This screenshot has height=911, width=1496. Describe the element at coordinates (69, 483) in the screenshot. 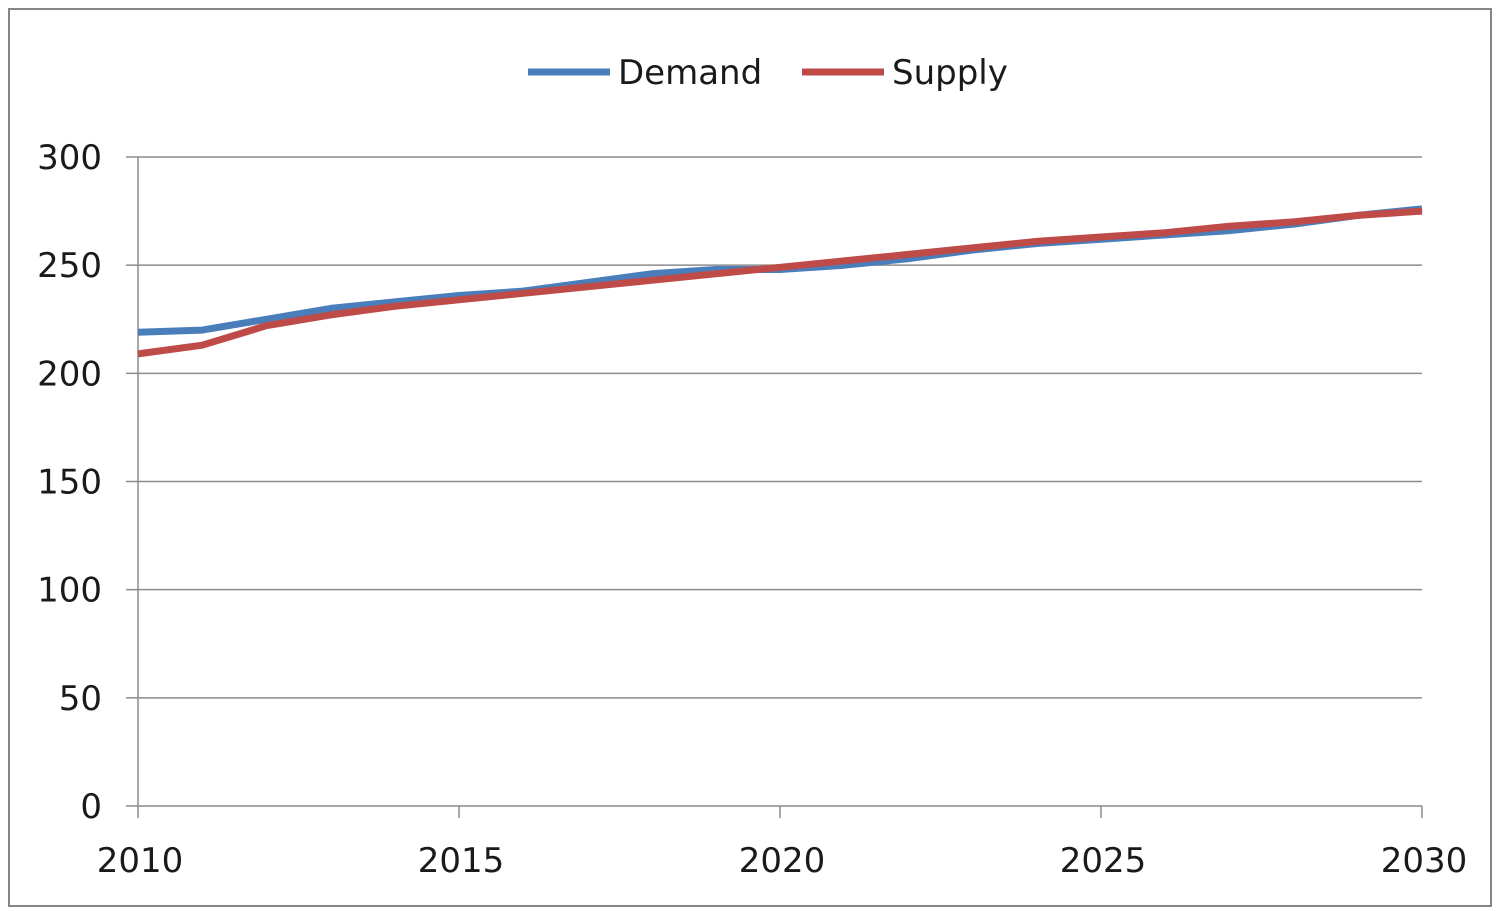

I see `y-tick-label-150: 150` at that location.